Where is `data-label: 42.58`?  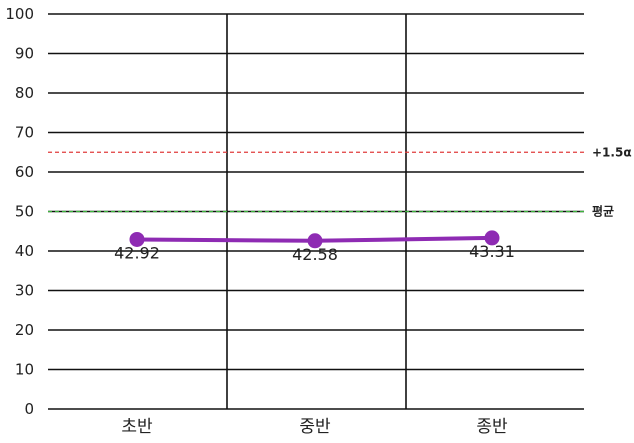 data-label: 42.58 is located at coordinates (315, 254).